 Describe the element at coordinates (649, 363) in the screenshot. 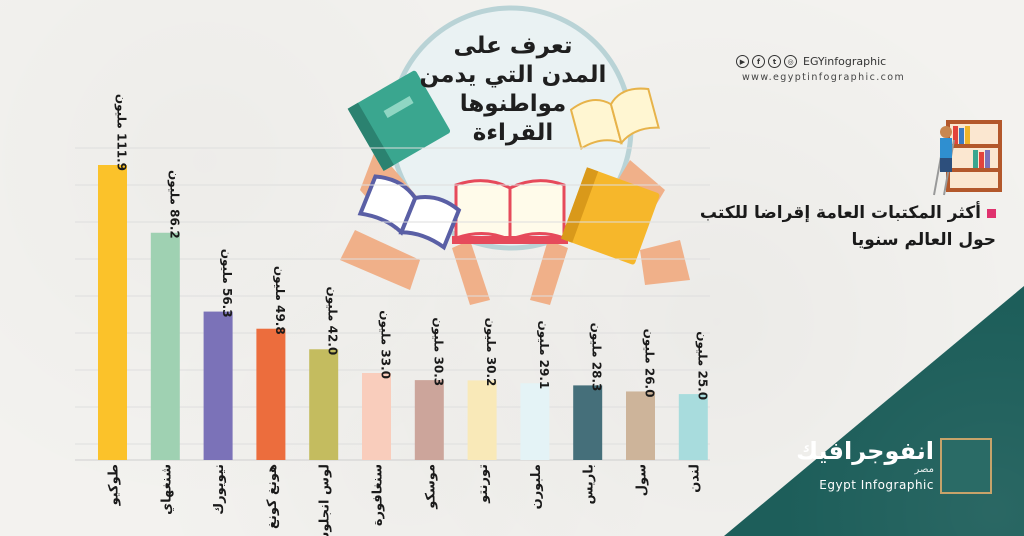

I see `bar-value-label: 26.0 مليون` at that location.